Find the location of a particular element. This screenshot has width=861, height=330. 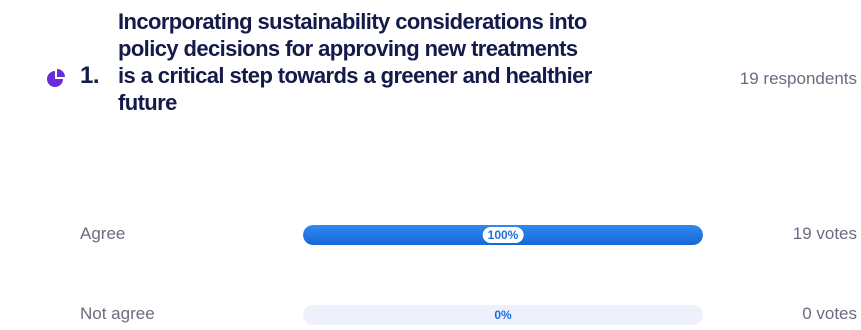

poll-option-not-agree: Not agree 0% 0 votes is located at coordinates (430, 315).